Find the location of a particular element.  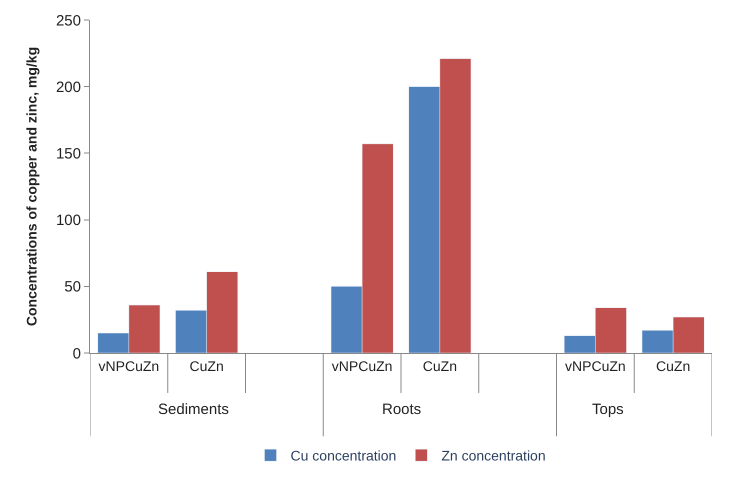

y-tick-label: 100 is located at coordinates (68, 221).